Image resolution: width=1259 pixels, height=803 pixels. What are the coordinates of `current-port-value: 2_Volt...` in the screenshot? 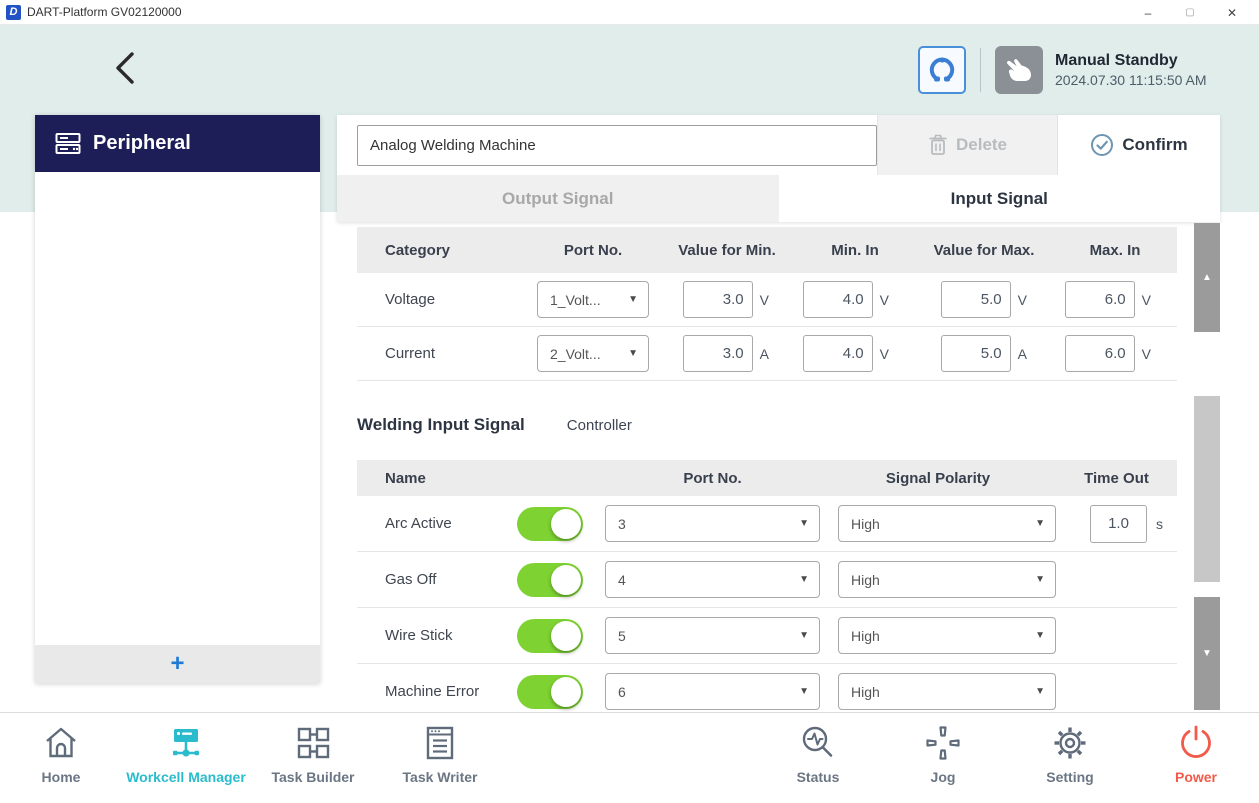 It's located at (575, 353).